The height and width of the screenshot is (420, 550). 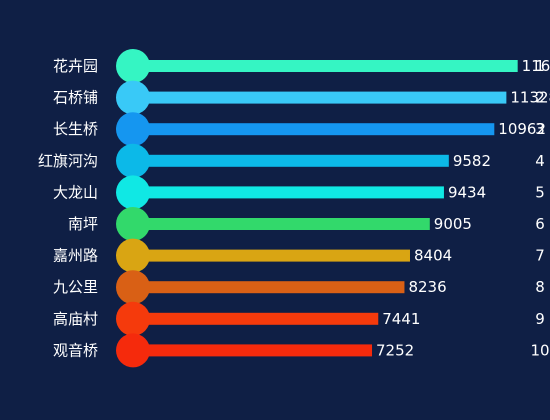 What do you see at coordinates (395, 350) in the screenshot?
I see `value-label: 7252` at bounding box center [395, 350].